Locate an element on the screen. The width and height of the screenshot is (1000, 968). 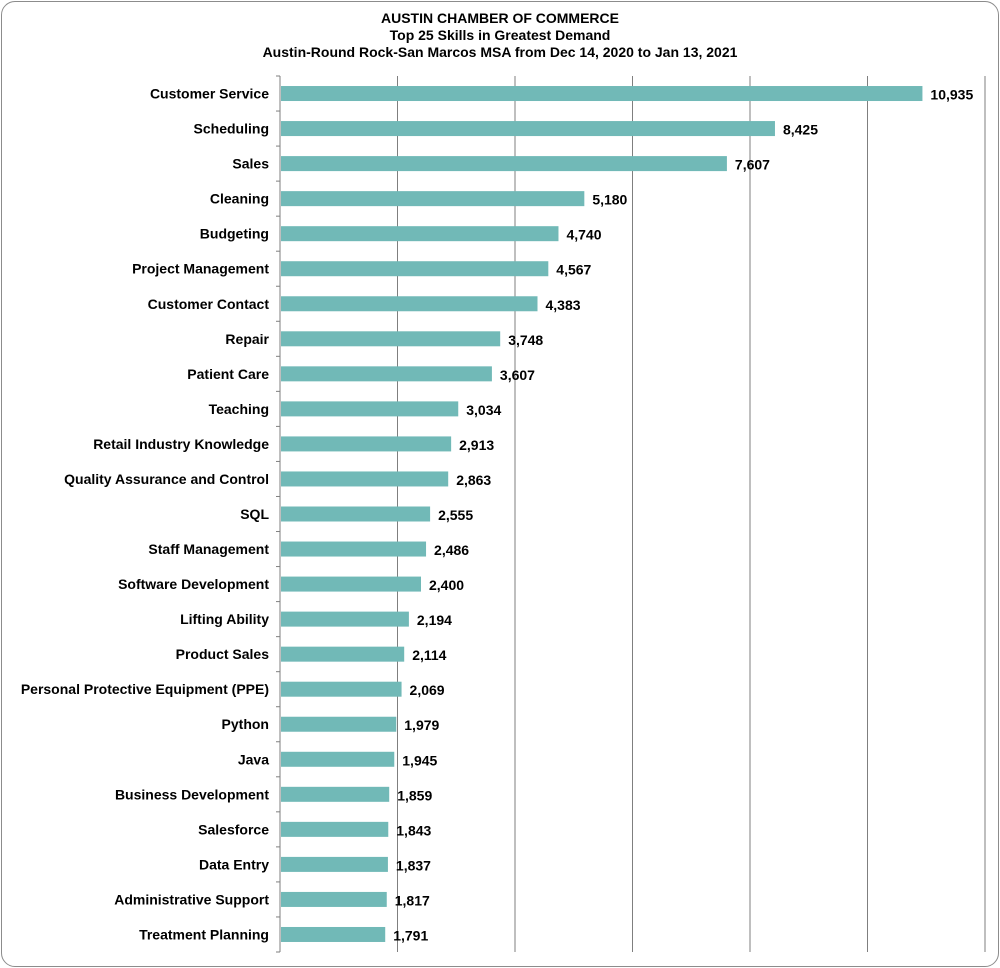
category-label: Treatment Planning is located at coordinates (204, 934).